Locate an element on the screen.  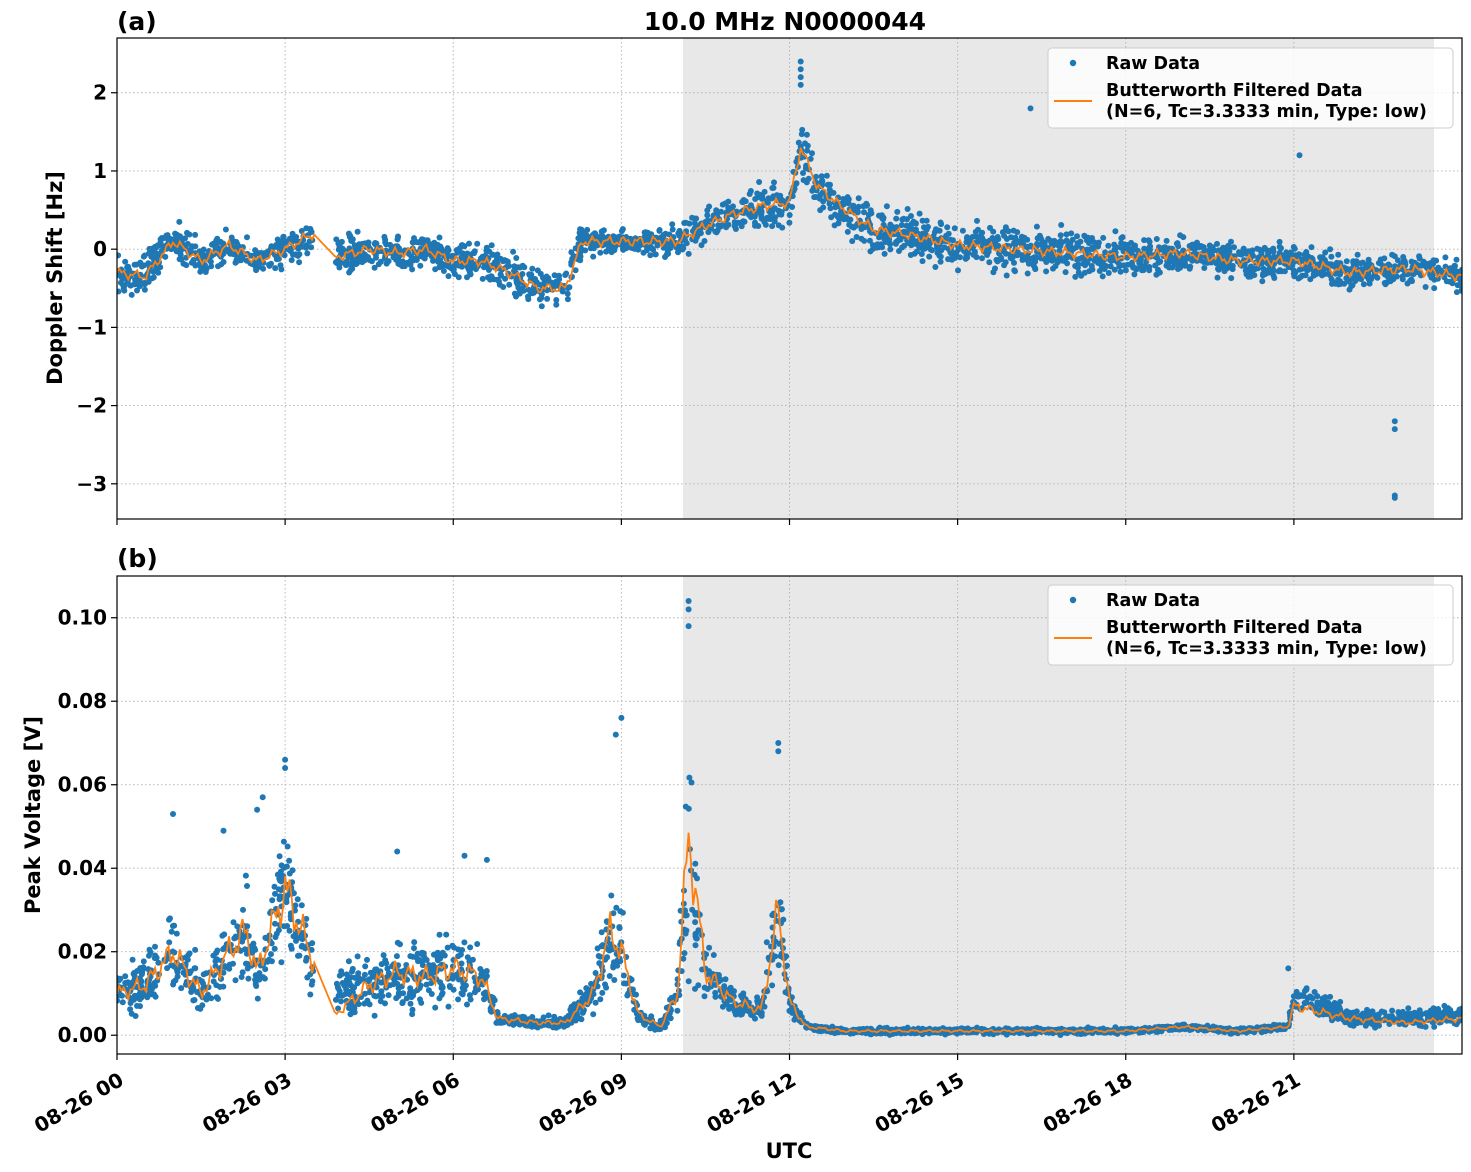
panel-label: (a) is located at coordinates (137, 21).